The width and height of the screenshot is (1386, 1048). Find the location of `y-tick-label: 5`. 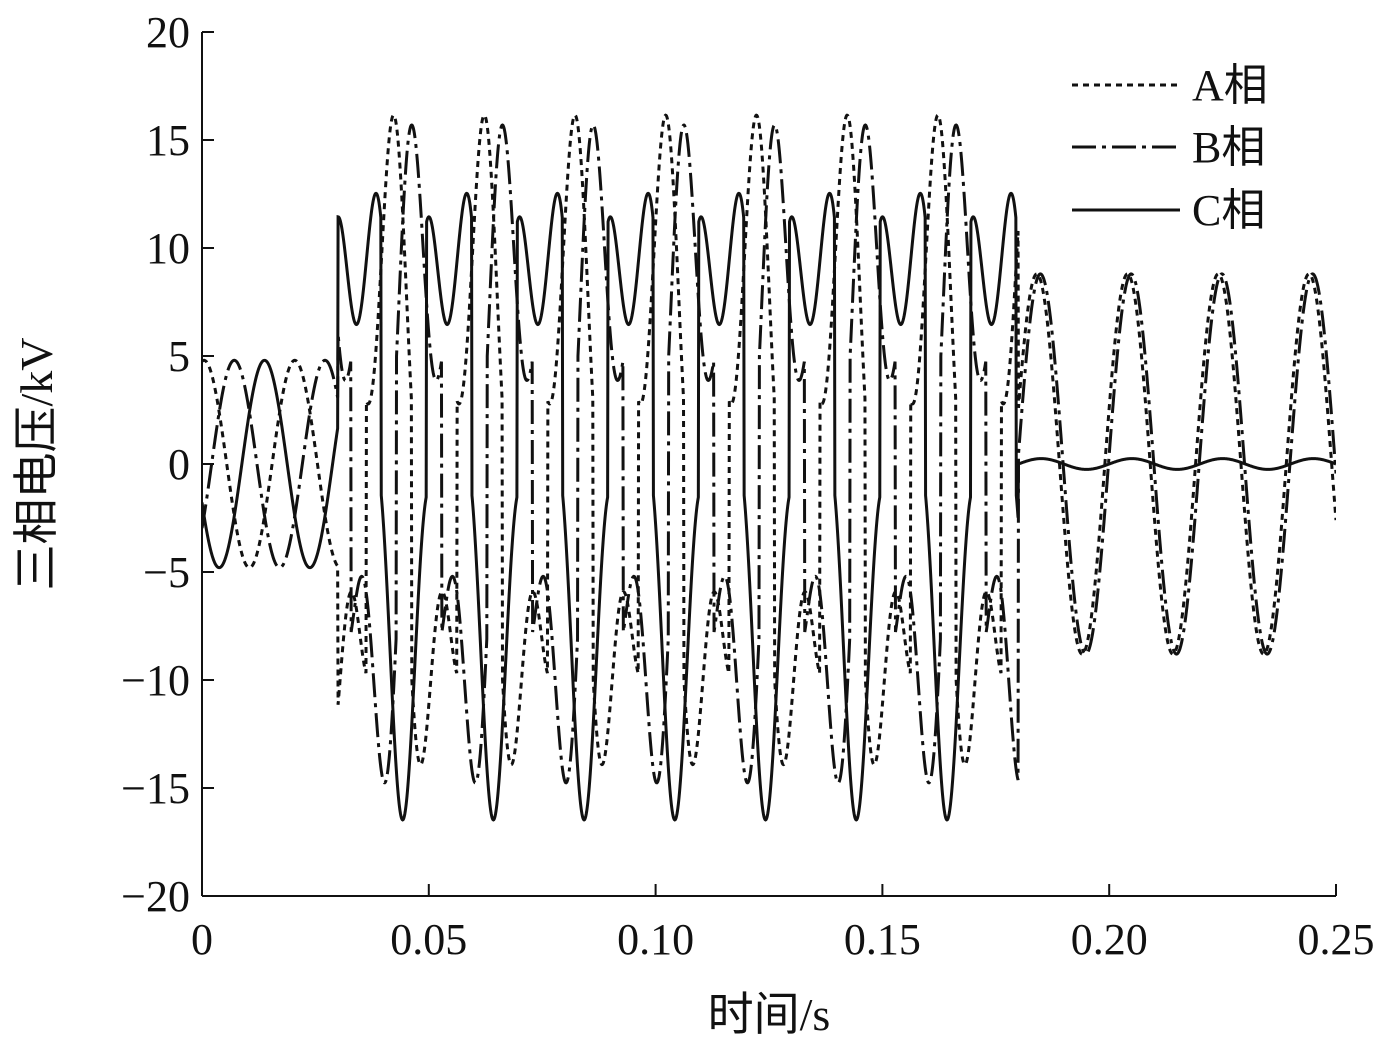

y-tick-label: 5 is located at coordinates (179, 356).